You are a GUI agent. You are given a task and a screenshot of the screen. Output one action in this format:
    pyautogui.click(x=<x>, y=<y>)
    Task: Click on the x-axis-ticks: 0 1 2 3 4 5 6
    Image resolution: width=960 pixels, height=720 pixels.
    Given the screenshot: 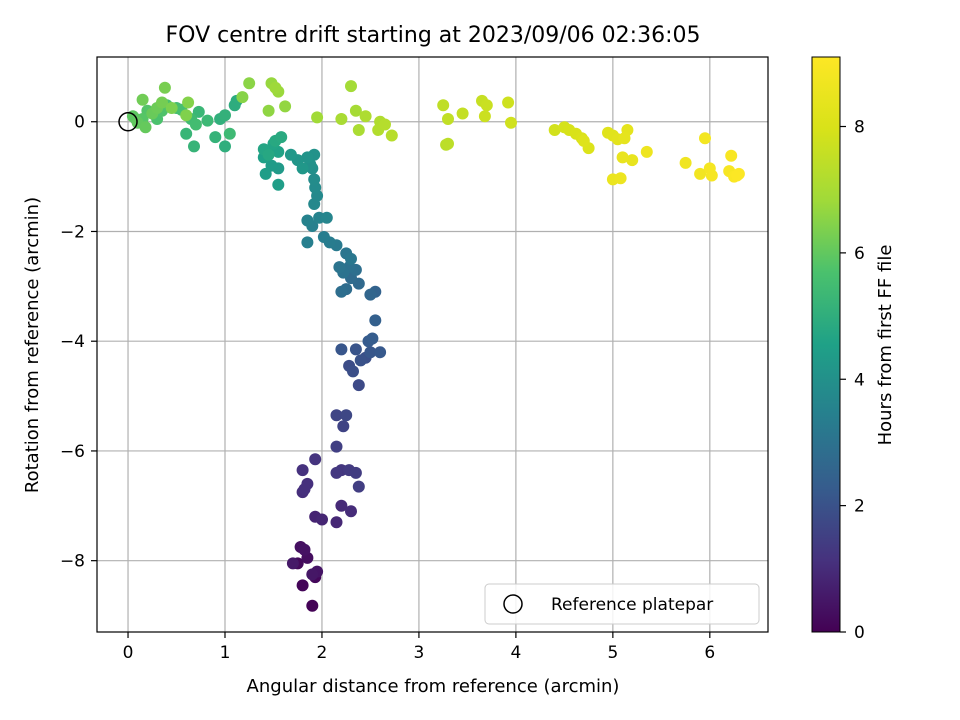 What is the action you would take?
    pyautogui.click(x=419, y=647)
    